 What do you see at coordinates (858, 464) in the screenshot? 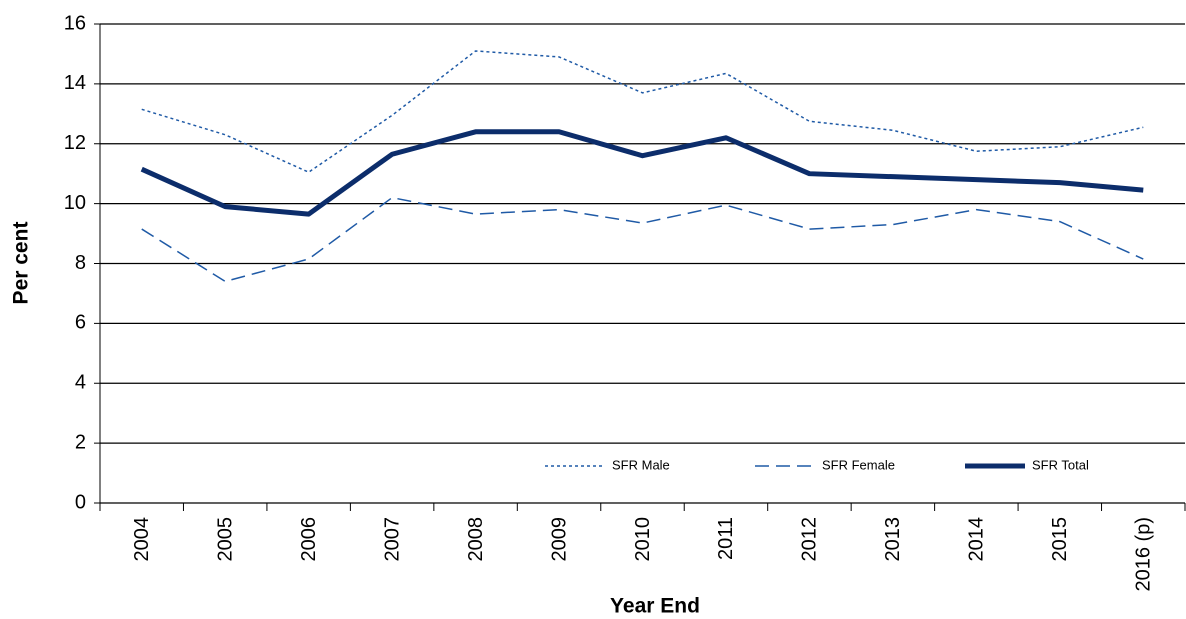
I see `legend-label: SFR Female` at bounding box center [858, 464].